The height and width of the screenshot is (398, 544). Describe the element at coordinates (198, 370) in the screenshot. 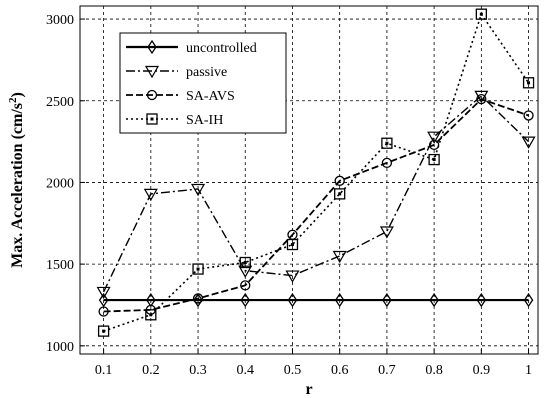

I see `x-tick-label: 0.3` at that location.